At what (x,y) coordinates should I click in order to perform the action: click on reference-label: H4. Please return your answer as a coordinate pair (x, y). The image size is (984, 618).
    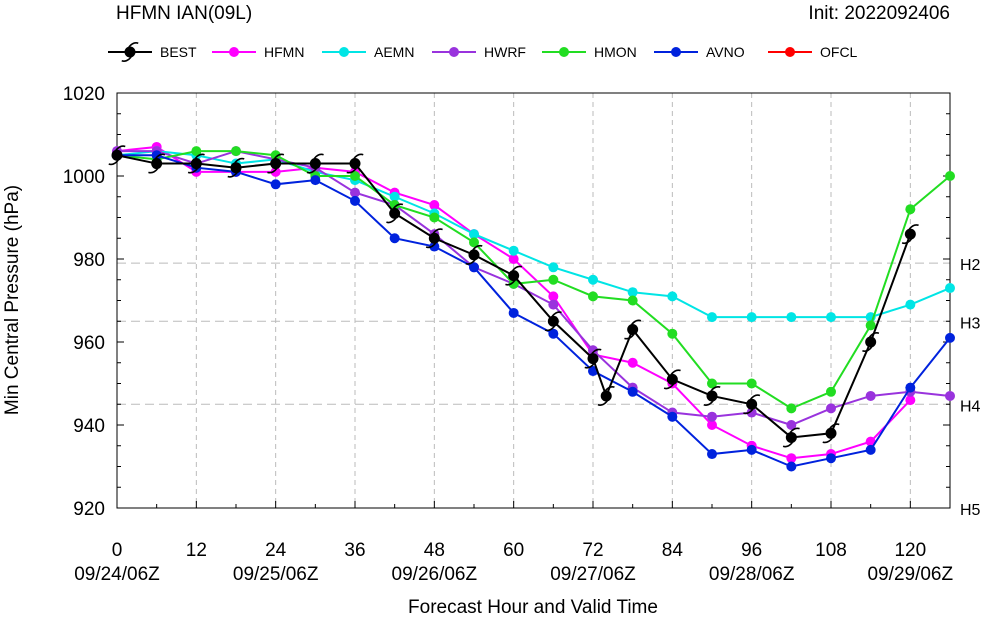
    Looking at the image, I should click on (970, 406).